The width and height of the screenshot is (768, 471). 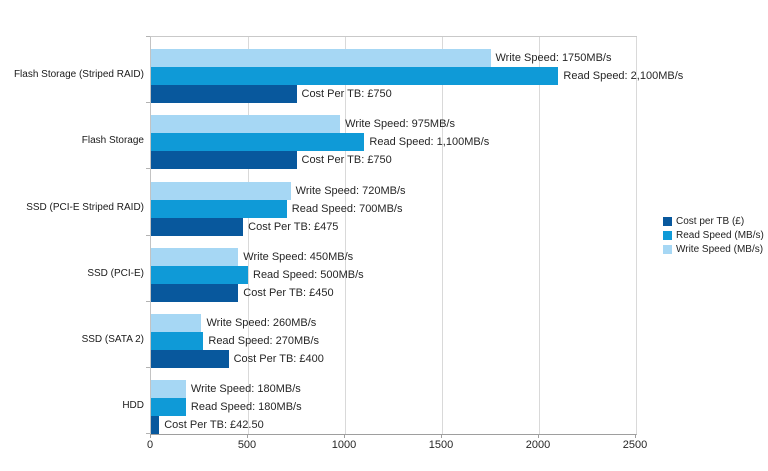 I want to click on legend-item-2: Read Speed (MB/s), so click(x=713, y=235).